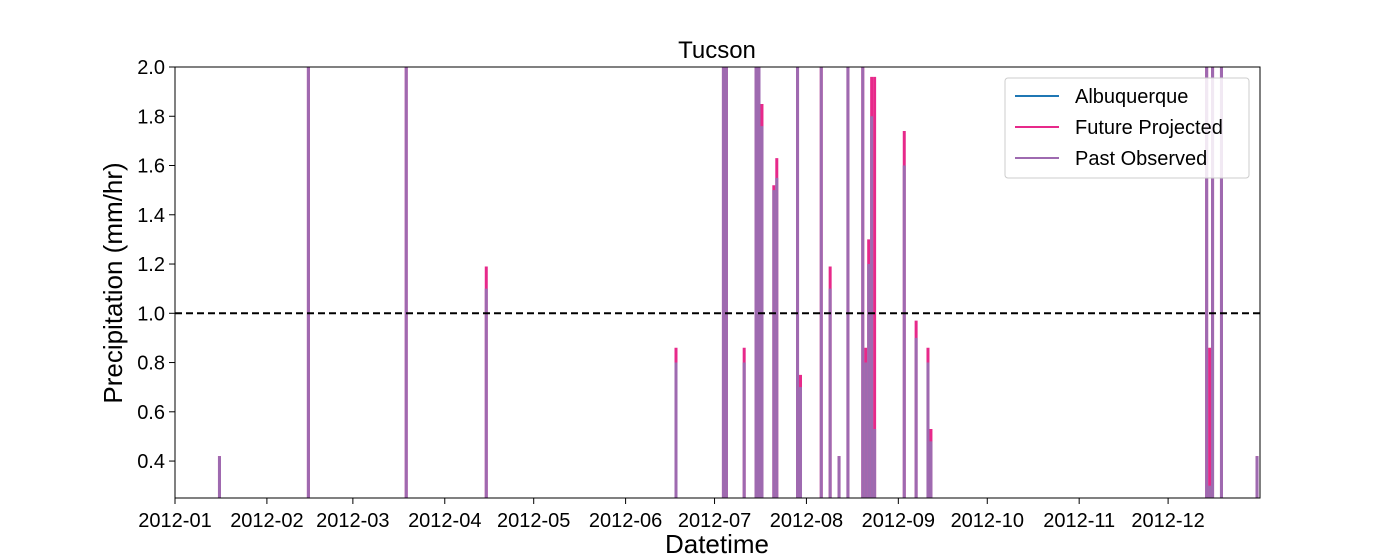 The width and height of the screenshot is (1400, 560). I want to click on x-tick-label: 2012-02, so click(266, 521).